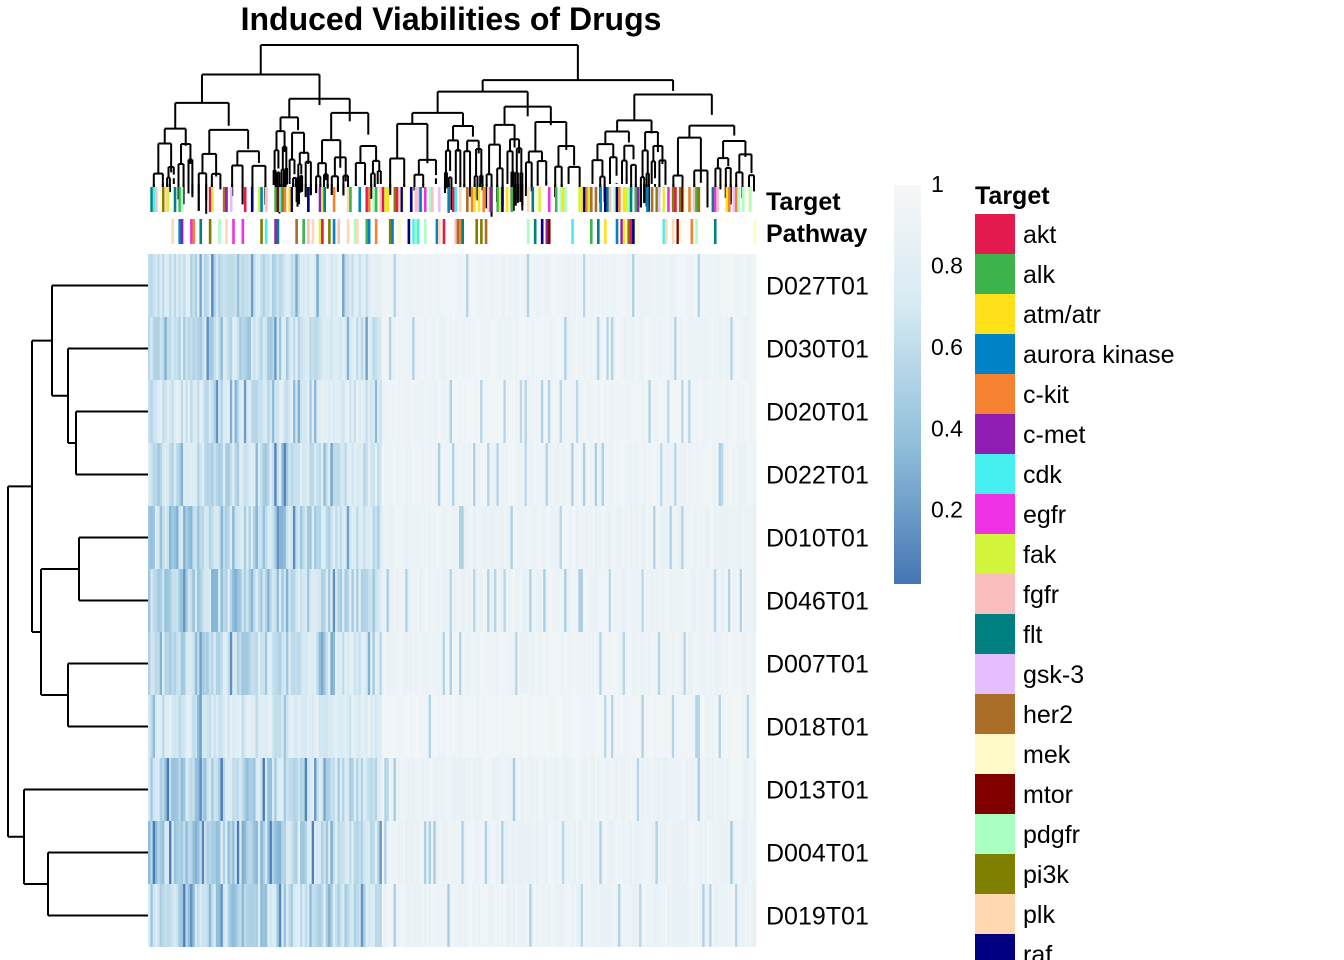 The image size is (1344, 960). Describe the element at coordinates (995, 874) in the screenshot. I see `legend-swatch` at that location.